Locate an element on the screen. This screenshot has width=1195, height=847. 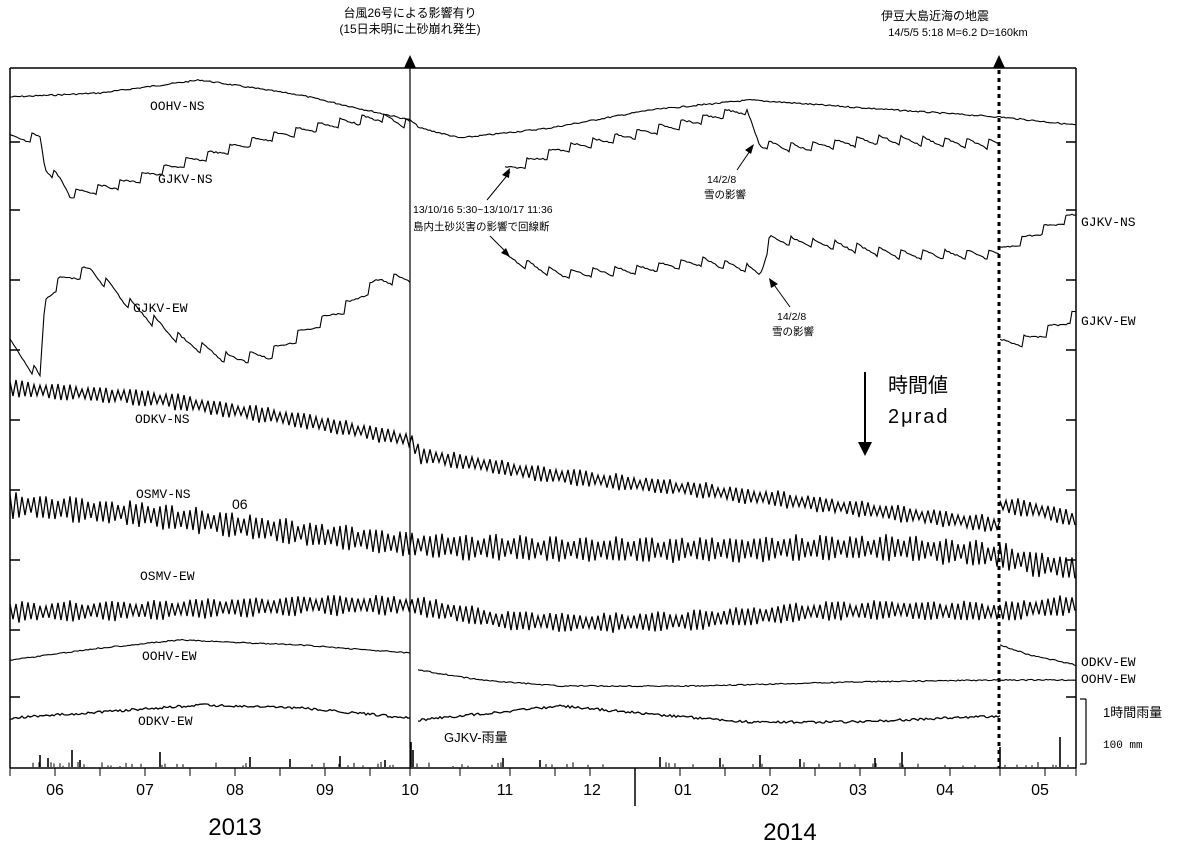
snow2-text: 雪の影響 is located at coordinates (793, 331).